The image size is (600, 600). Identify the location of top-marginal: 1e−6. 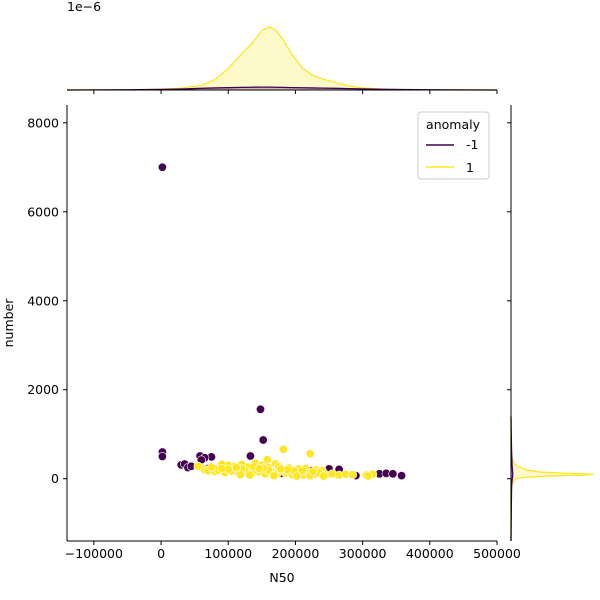
(282, 47).